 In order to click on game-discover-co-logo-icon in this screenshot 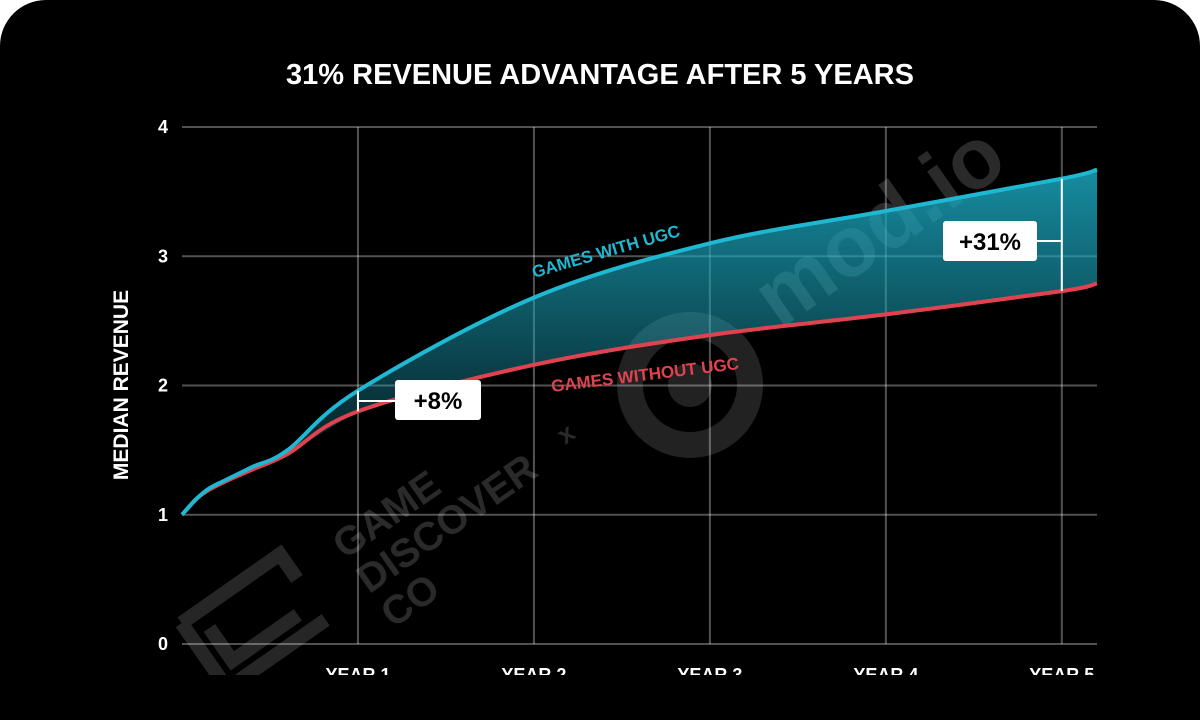, I will do `click(252, 609)`.